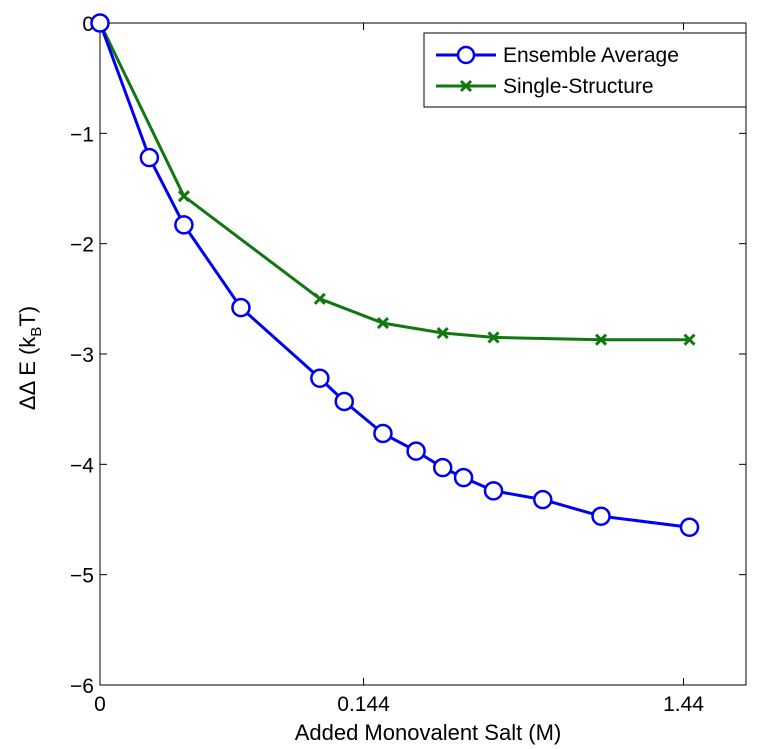 The image size is (757, 749). Describe the element at coordinates (683, 704) in the screenshot. I see `x-tick-label: 1.44` at that location.